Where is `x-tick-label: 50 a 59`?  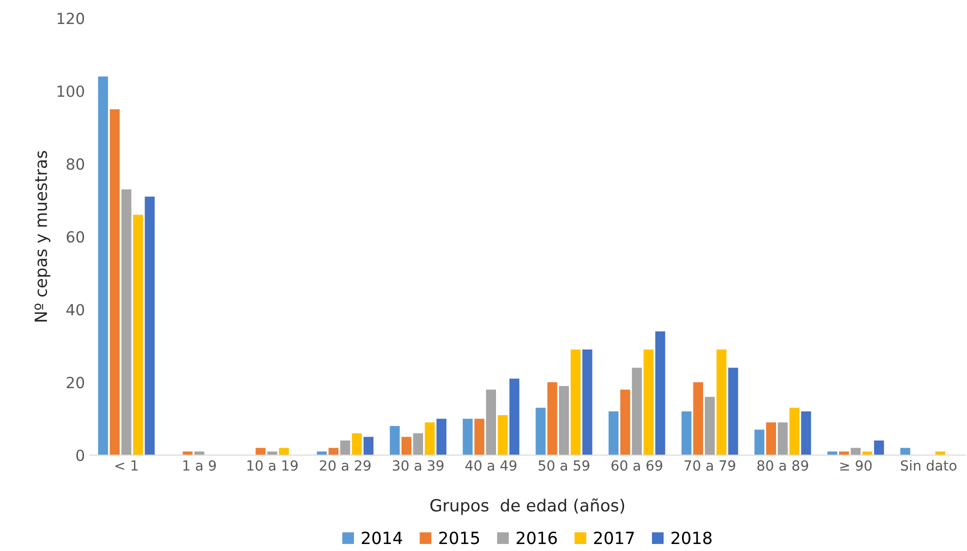 x-tick-label: 50 a 59 is located at coordinates (564, 465).